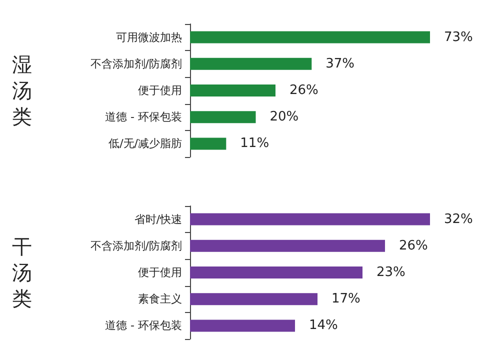 The image size is (500, 362). I want to click on y-axis-title: 干汤类, so click(22, 272).